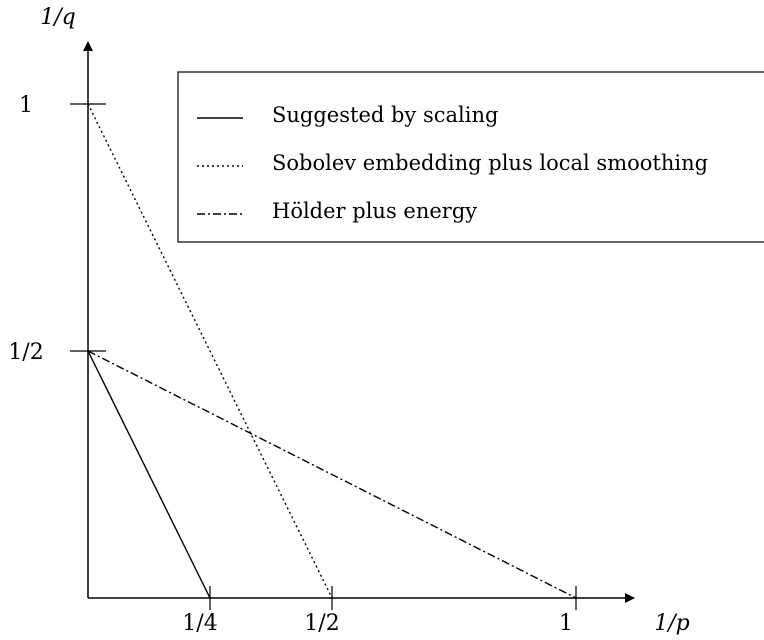 This screenshot has height=640, width=764. I want to click on legend-label: Suggested by scaling, so click(385, 115).